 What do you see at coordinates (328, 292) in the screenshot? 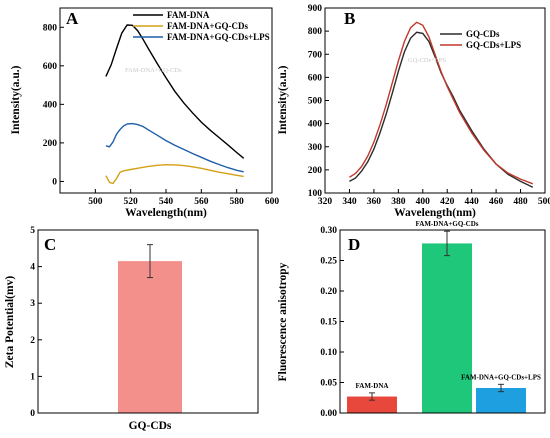
I see `panel-d-ytick-label: 0.20` at bounding box center [328, 292].